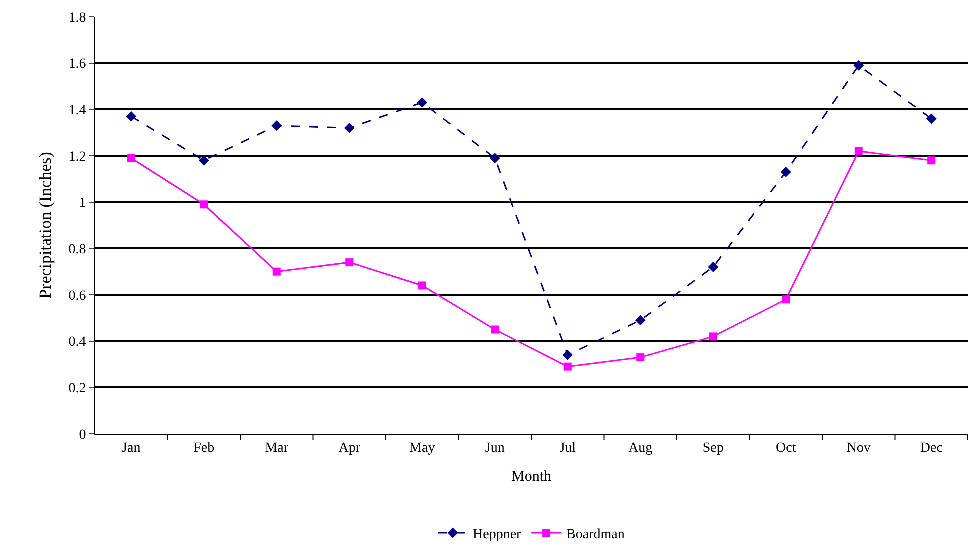  I want to click on y-tick-label: 1.4, so click(77, 111).